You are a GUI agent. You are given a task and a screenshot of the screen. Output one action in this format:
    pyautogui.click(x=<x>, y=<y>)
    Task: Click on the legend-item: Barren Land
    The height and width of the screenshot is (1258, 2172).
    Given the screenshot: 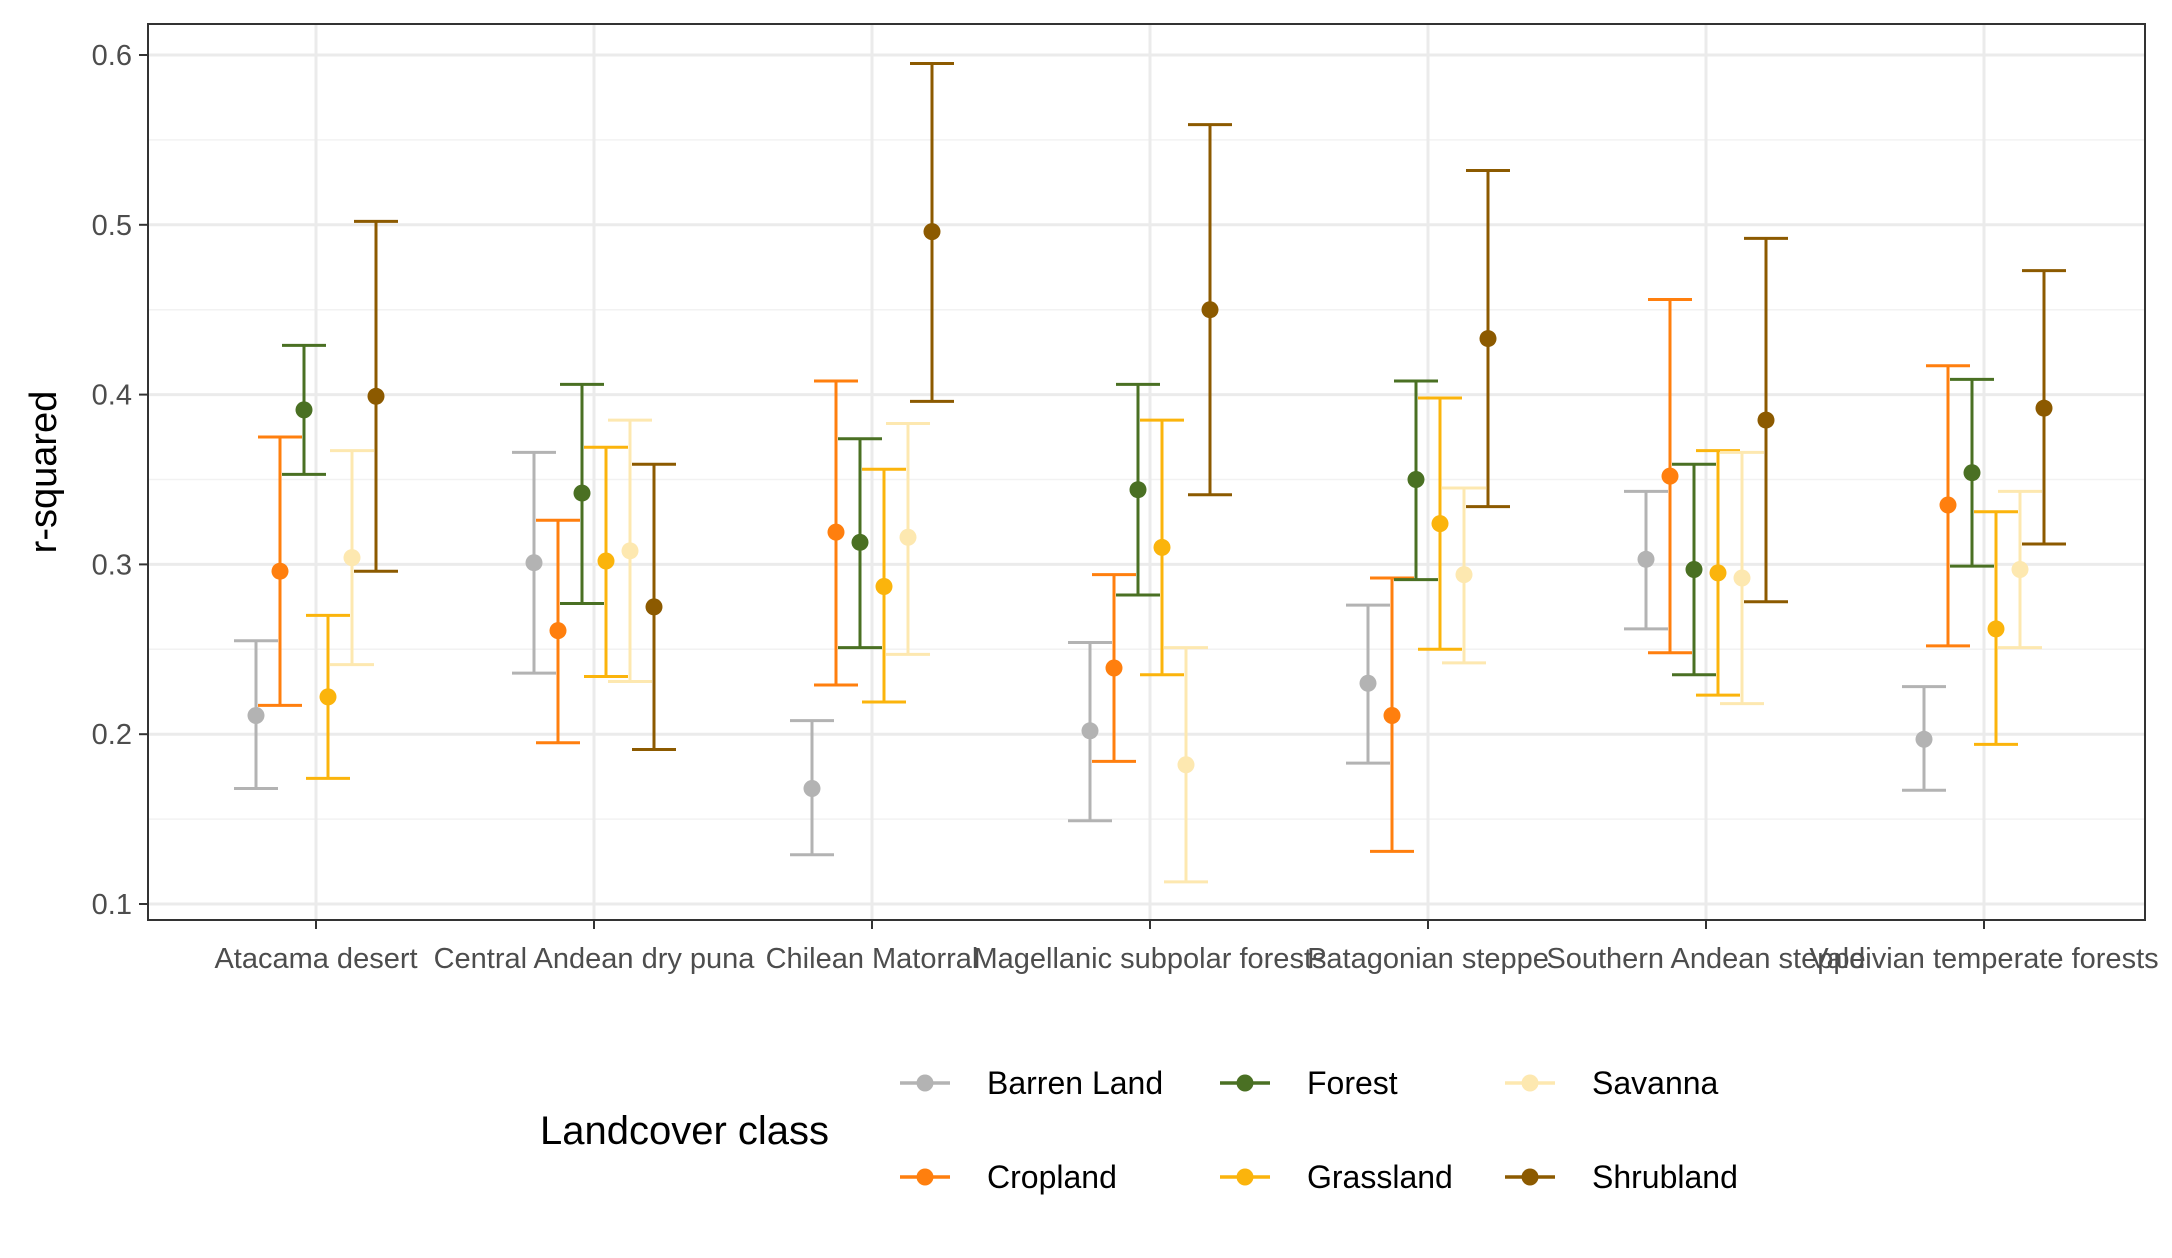 What is the action you would take?
    pyautogui.click(x=1031, y=1083)
    